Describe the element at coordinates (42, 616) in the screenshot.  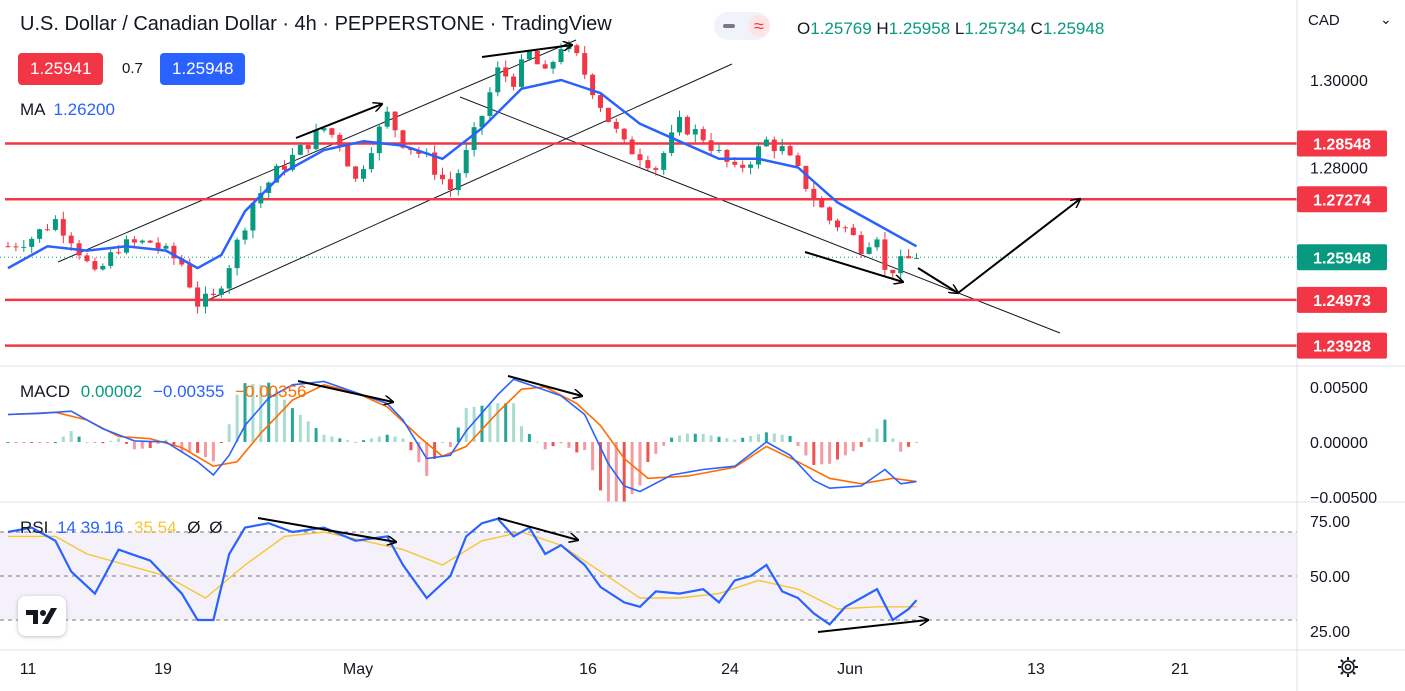
I see `tradingview-logo` at that location.